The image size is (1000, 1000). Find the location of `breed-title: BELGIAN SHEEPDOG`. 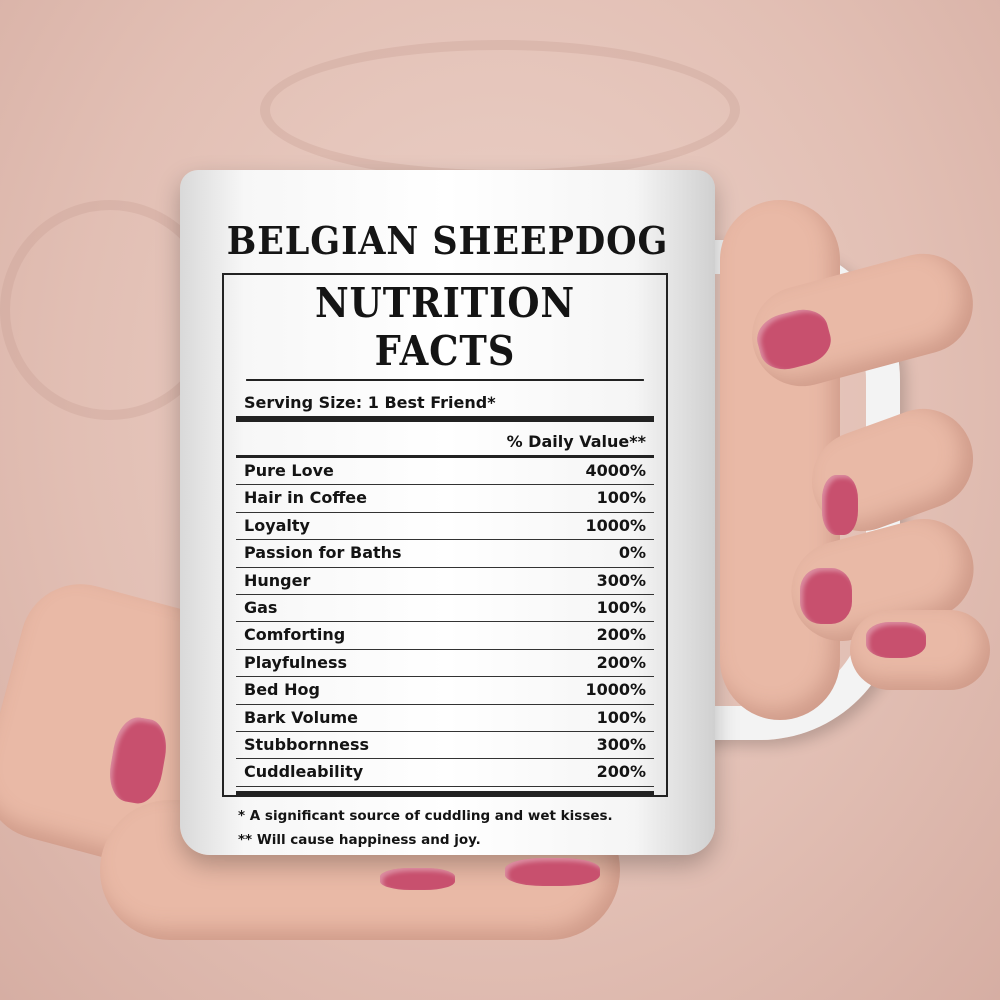

breed-title: BELGIAN SHEEPDOG is located at coordinates (447, 240).